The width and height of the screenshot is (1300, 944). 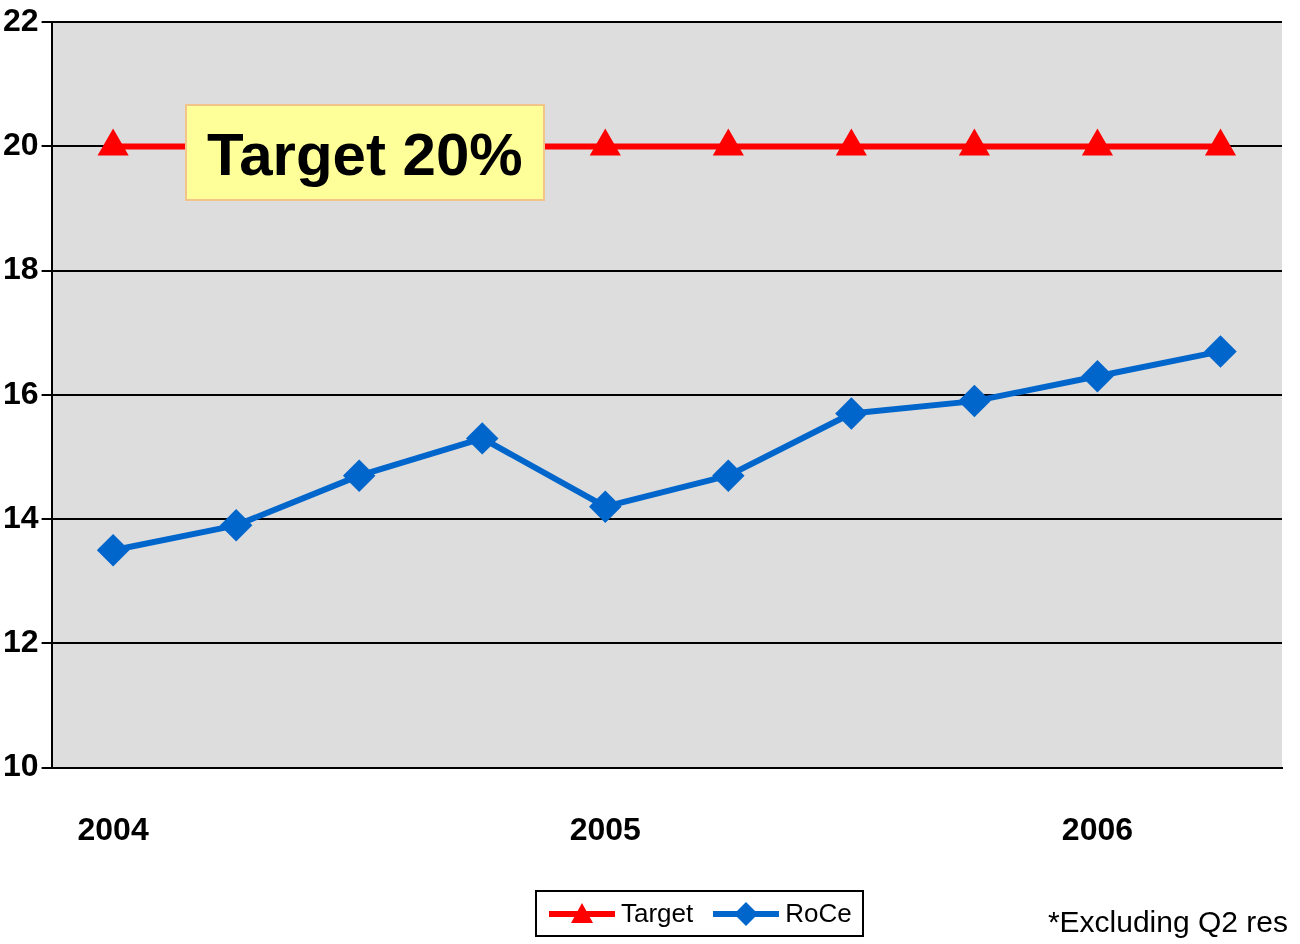 What do you see at coordinates (365, 152) in the screenshot?
I see `annotation: Target 20%` at bounding box center [365, 152].